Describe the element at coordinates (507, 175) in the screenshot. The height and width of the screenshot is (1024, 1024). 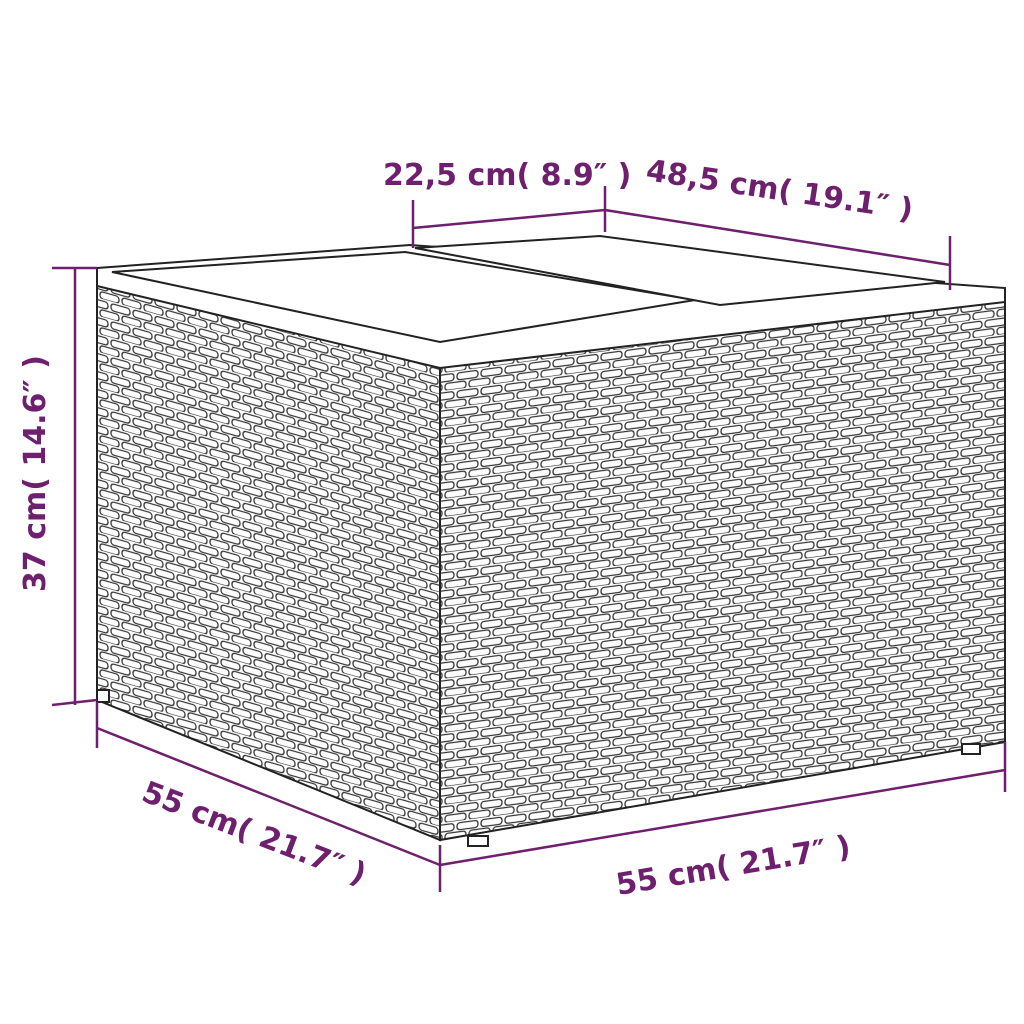
I see `top-width-label: 22,5 cm( 8.9″ )` at that location.